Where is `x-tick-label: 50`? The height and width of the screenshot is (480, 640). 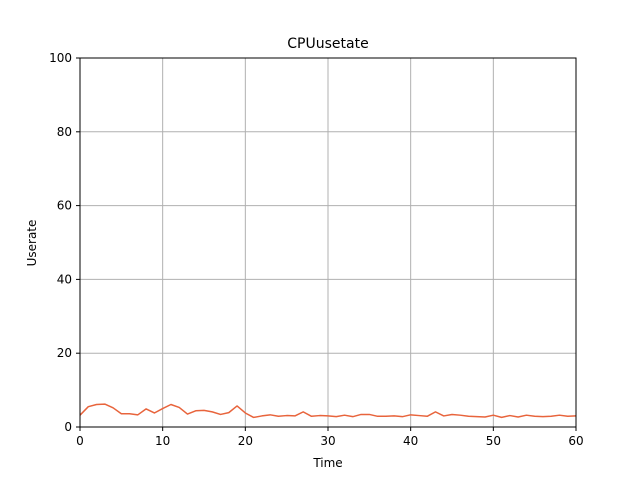
x-tick-label: 50 is located at coordinates (493, 441).